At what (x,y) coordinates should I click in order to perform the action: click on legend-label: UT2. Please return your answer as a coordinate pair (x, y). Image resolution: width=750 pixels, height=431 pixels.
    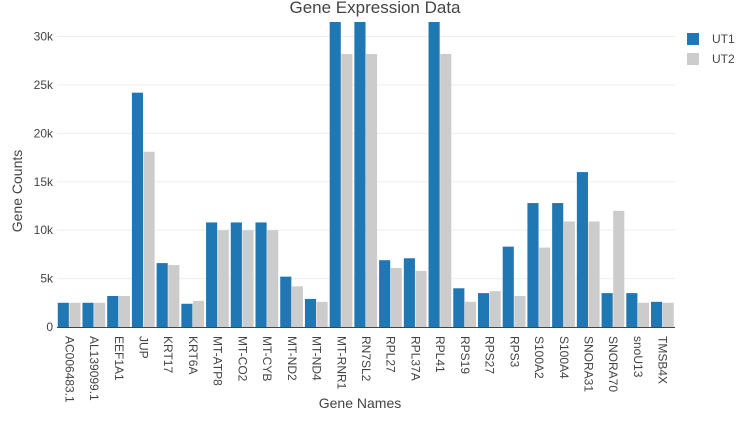
    Looking at the image, I should click on (723, 59).